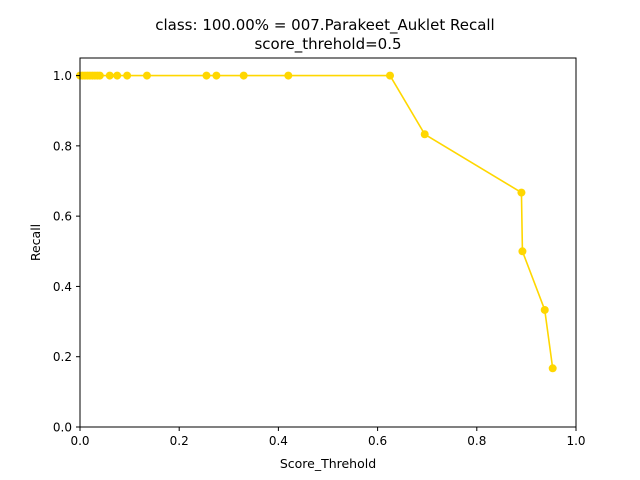 This screenshot has height=480, width=640. What do you see at coordinates (62, 428) in the screenshot?
I see `y-tick-label: 0.0` at bounding box center [62, 428].